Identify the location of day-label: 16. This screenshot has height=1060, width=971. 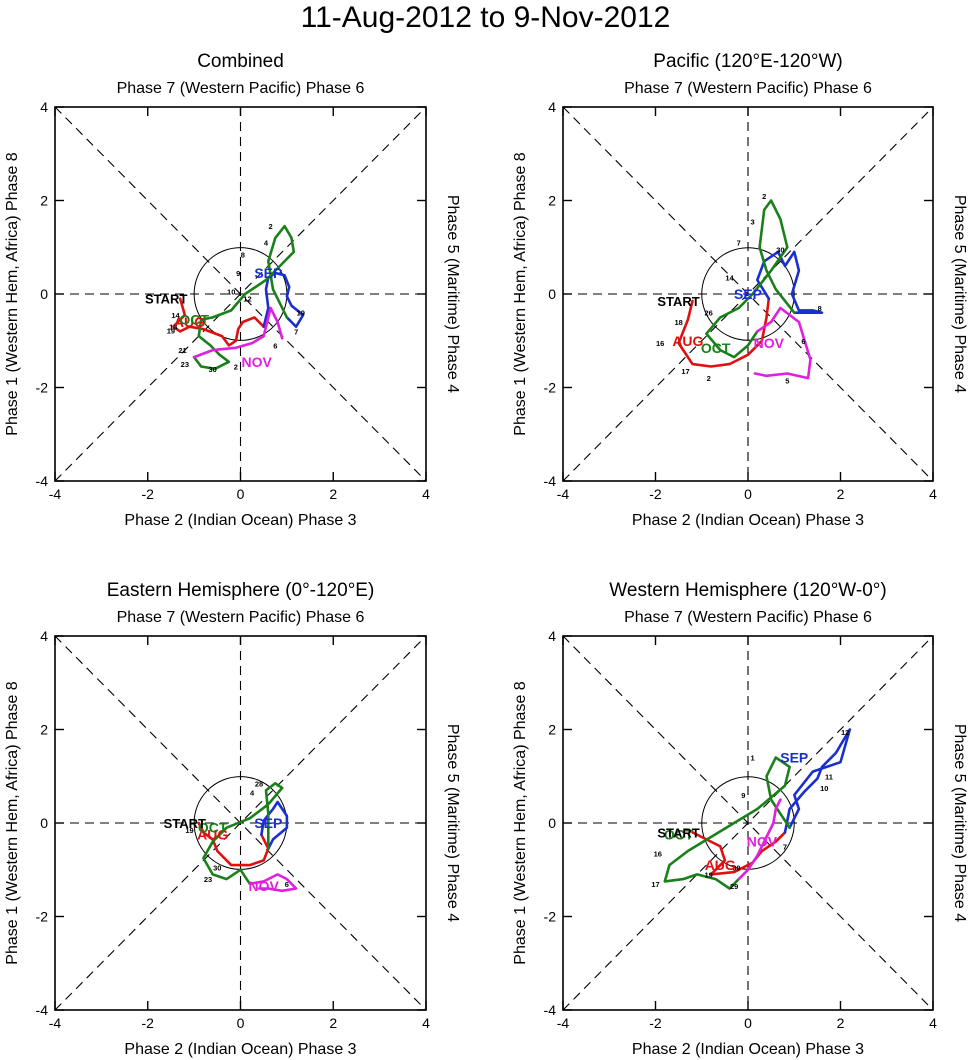
(660, 343).